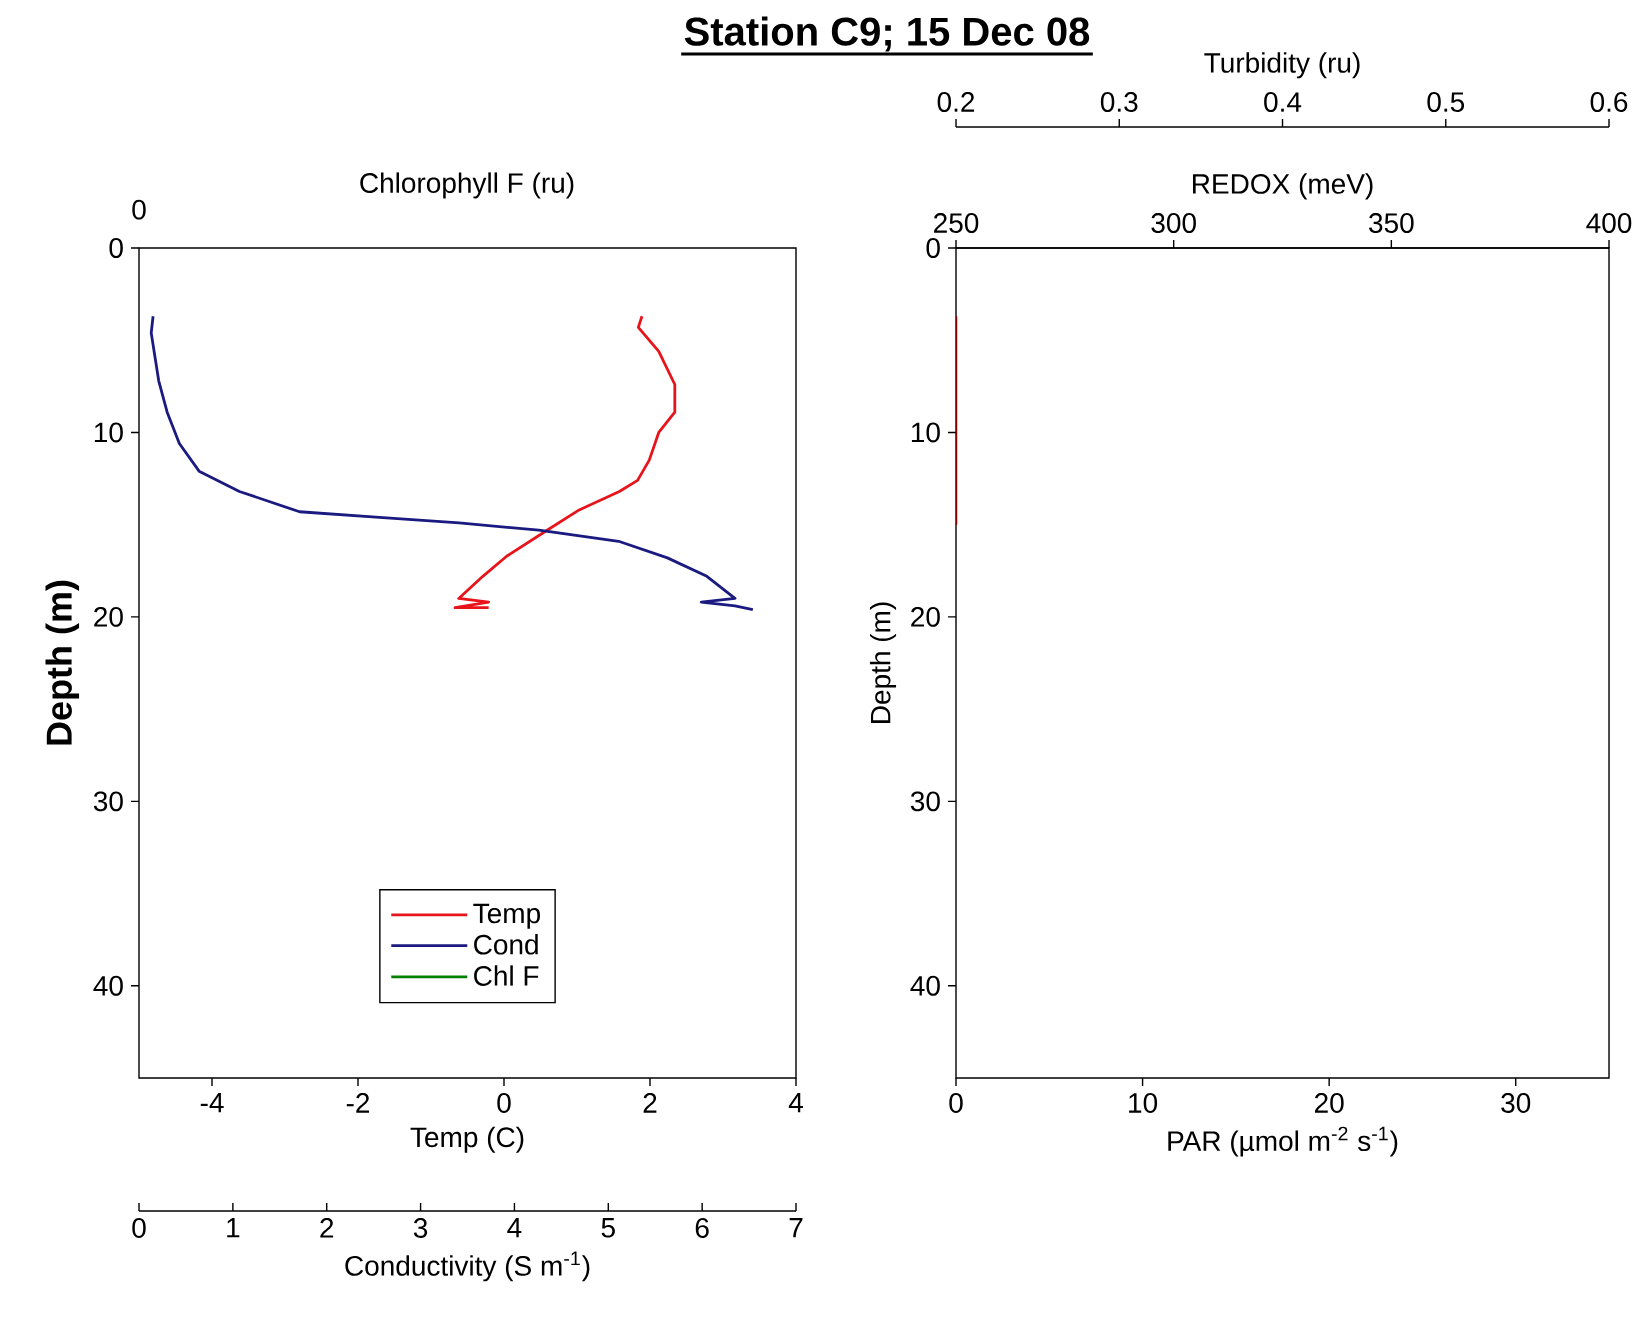 The height and width of the screenshot is (1329, 1637). Describe the element at coordinates (506, 975) in the screenshot. I see `legend-label: Chl F` at that location.